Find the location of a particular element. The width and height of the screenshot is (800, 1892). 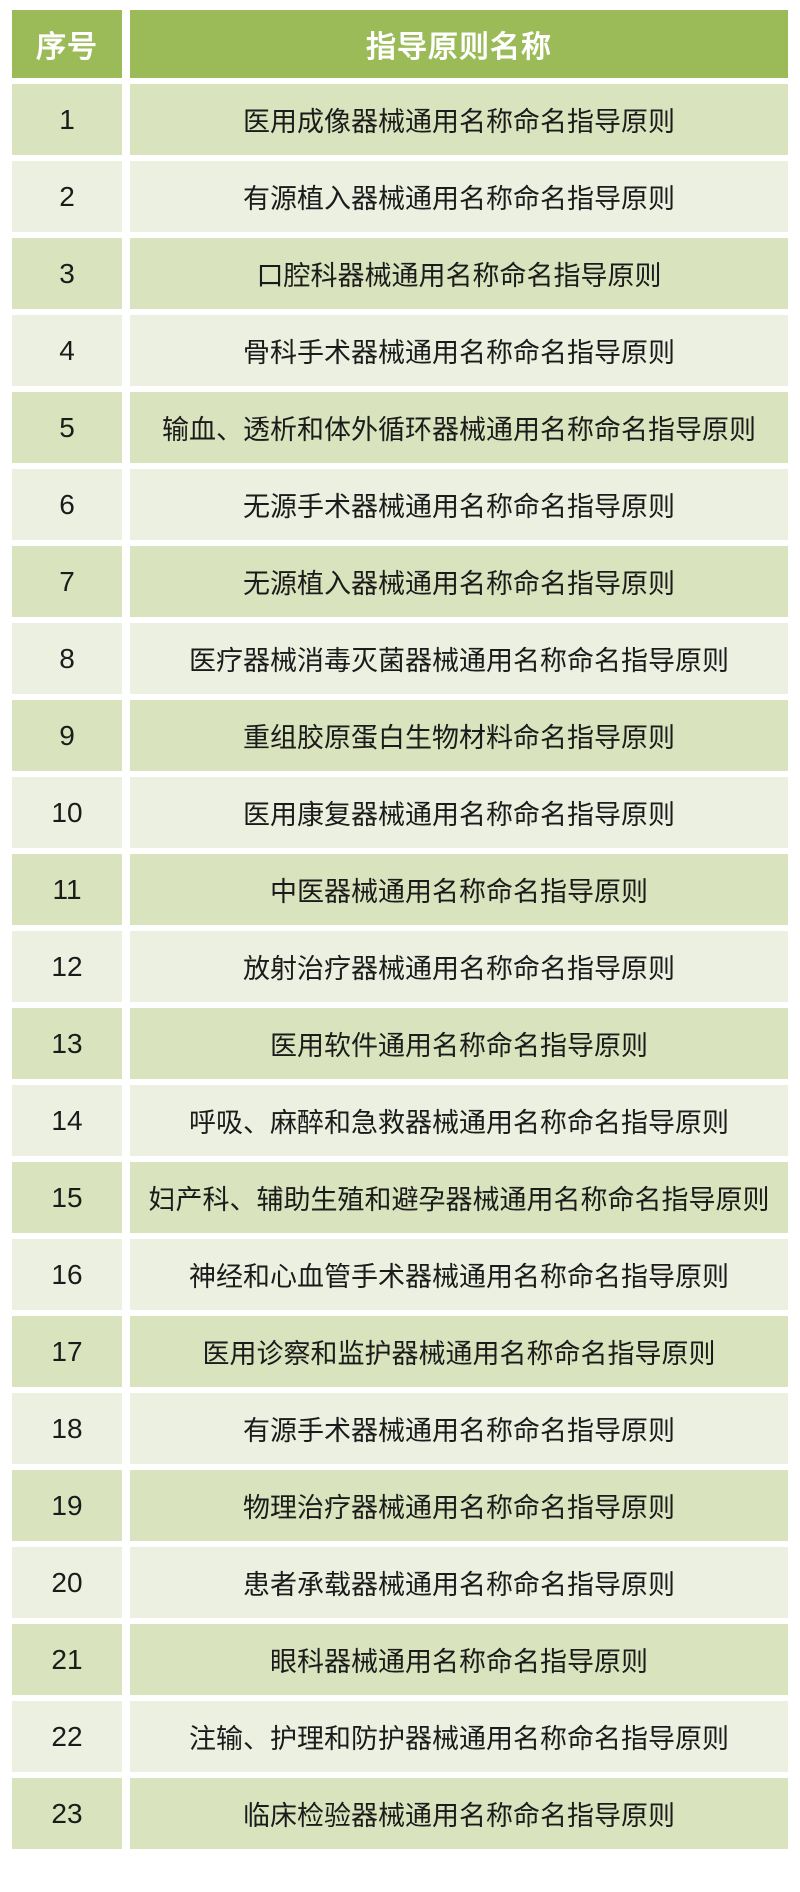

row-number-cell: 23 is located at coordinates (67, 1813).